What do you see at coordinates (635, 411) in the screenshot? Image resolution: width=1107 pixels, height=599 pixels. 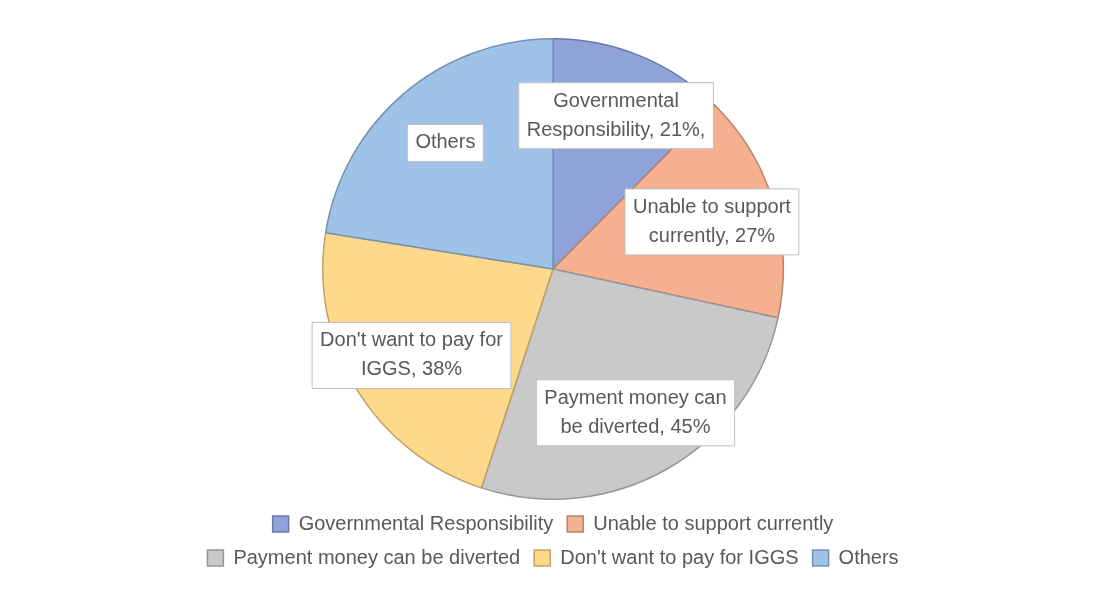 I see `data-label: Payment money can be diverted, 45%` at bounding box center [635, 411].